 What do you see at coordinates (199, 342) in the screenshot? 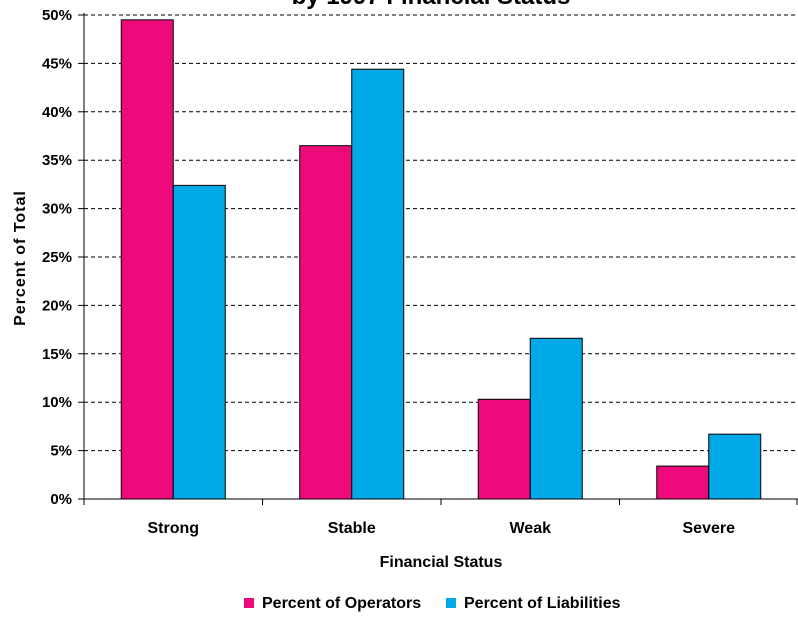
I see `bar-percent-of-liabilities-strong` at bounding box center [199, 342].